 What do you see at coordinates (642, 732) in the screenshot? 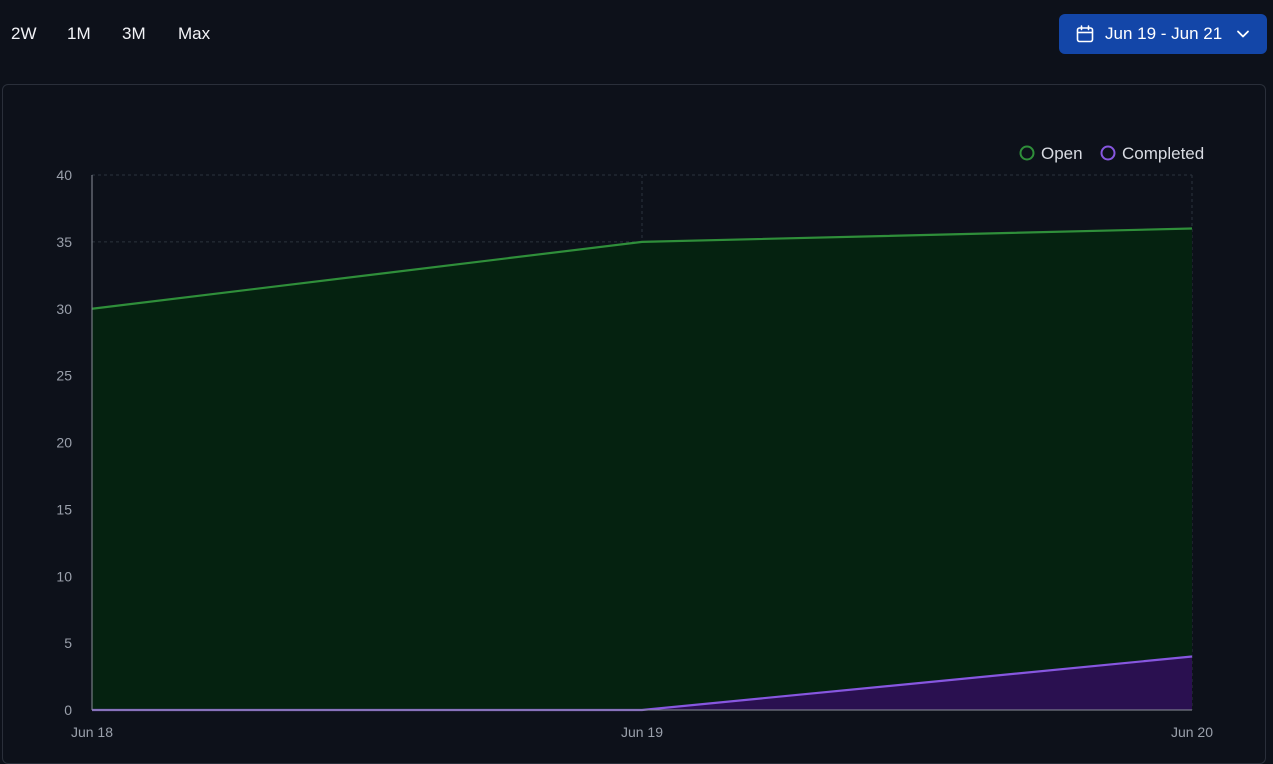
I see `x-tick-label: Jun 19` at bounding box center [642, 732].